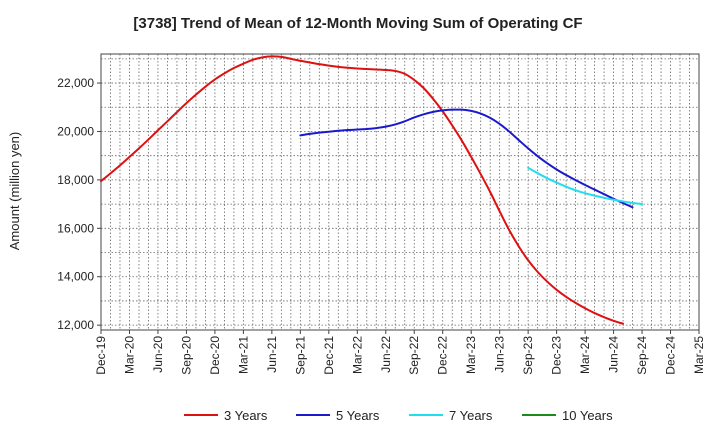 Image resolution: width=720 pixels, height=440 pixels. Describe the element at coordinates (642, 355) in the screenshot. I see `x-tick-label: Sep-24` at that location.